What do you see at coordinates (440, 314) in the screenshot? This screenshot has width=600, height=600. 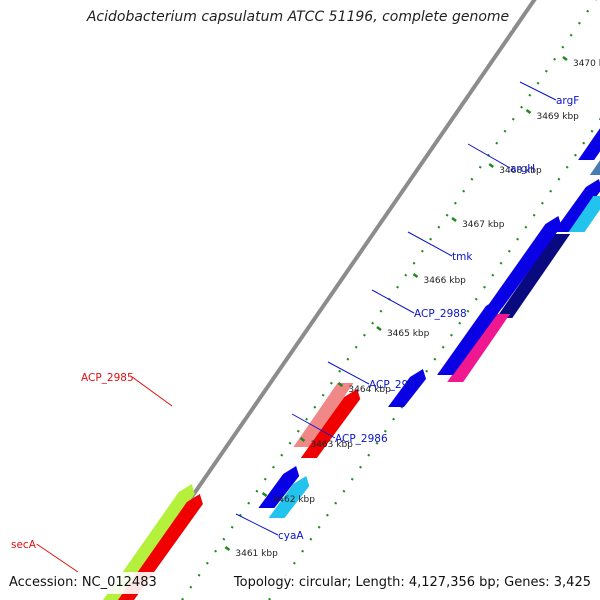 I see `gene-label: ACP_2988` at bounding box center [440, 314].